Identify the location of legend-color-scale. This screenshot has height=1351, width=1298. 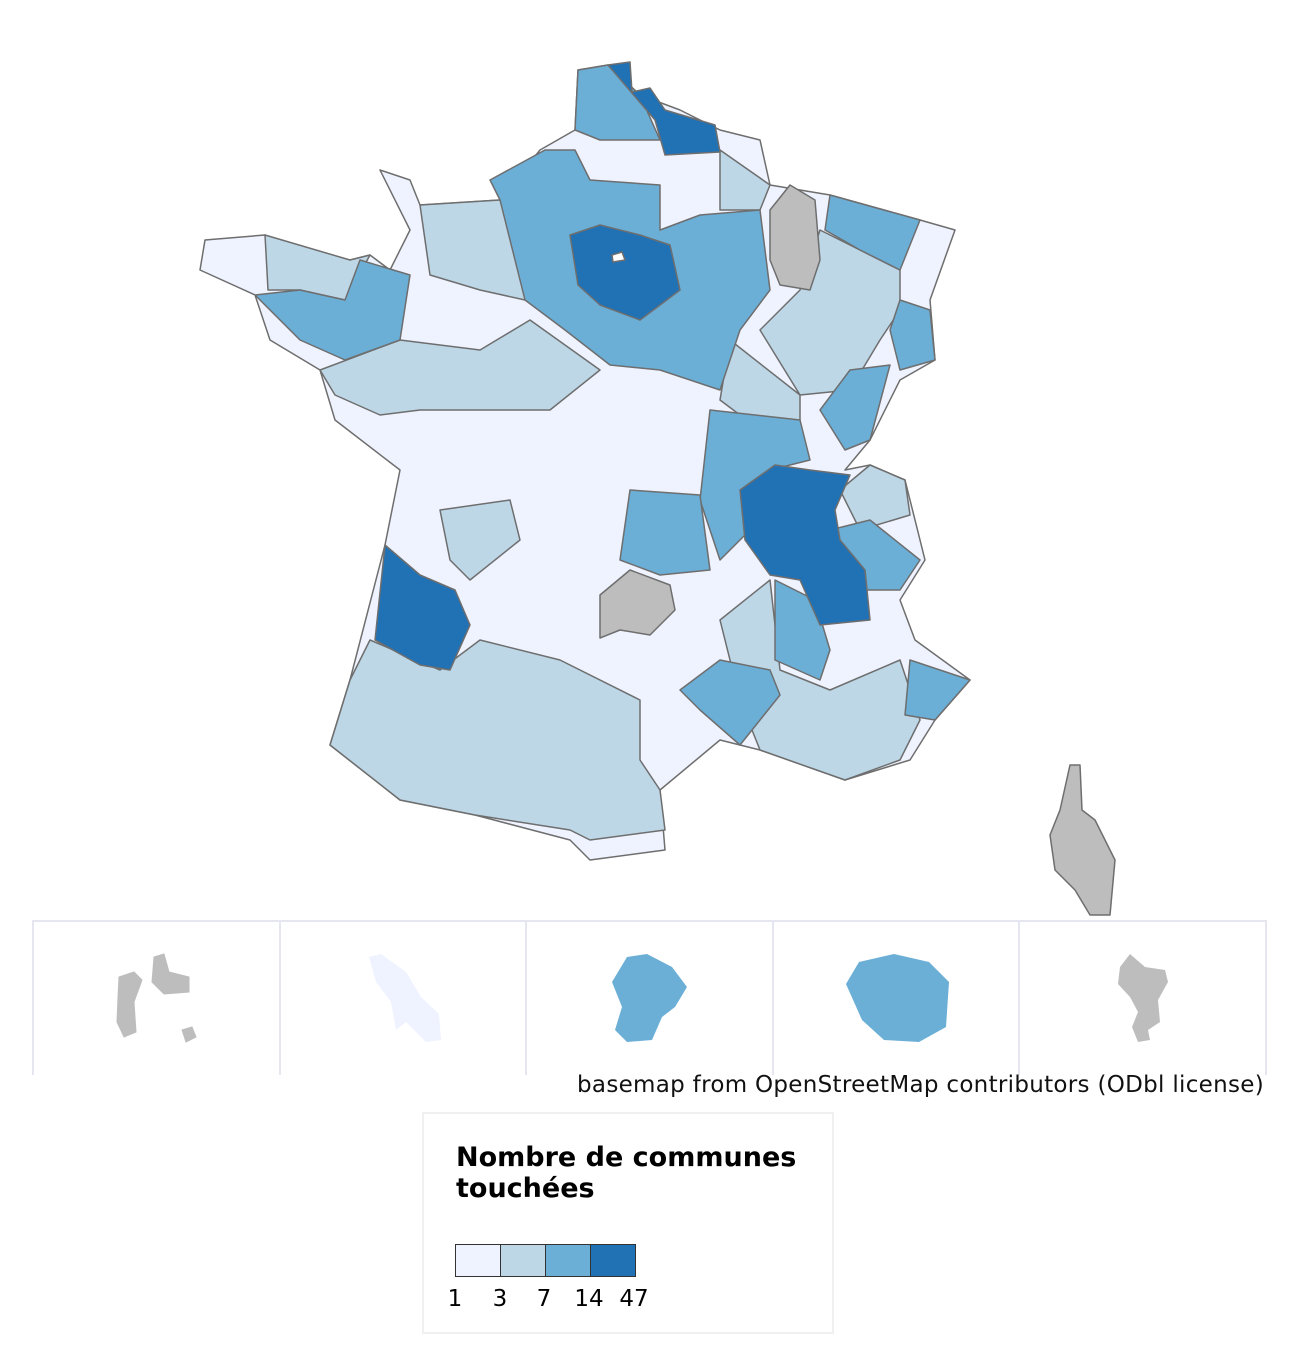
(545, 1260).